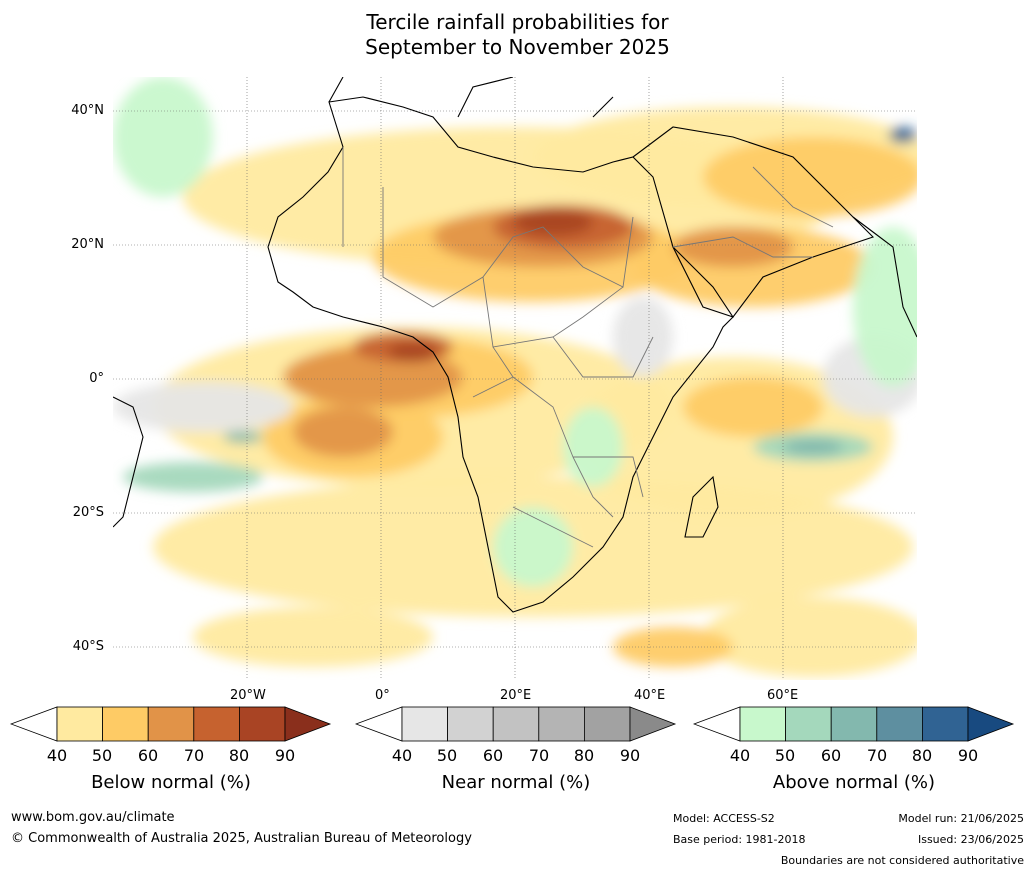  What do you see at coordinates (831, 755) in the screenshot?
I see `colorbar-above-tick-60: 60` at bounding box center [831, 755].